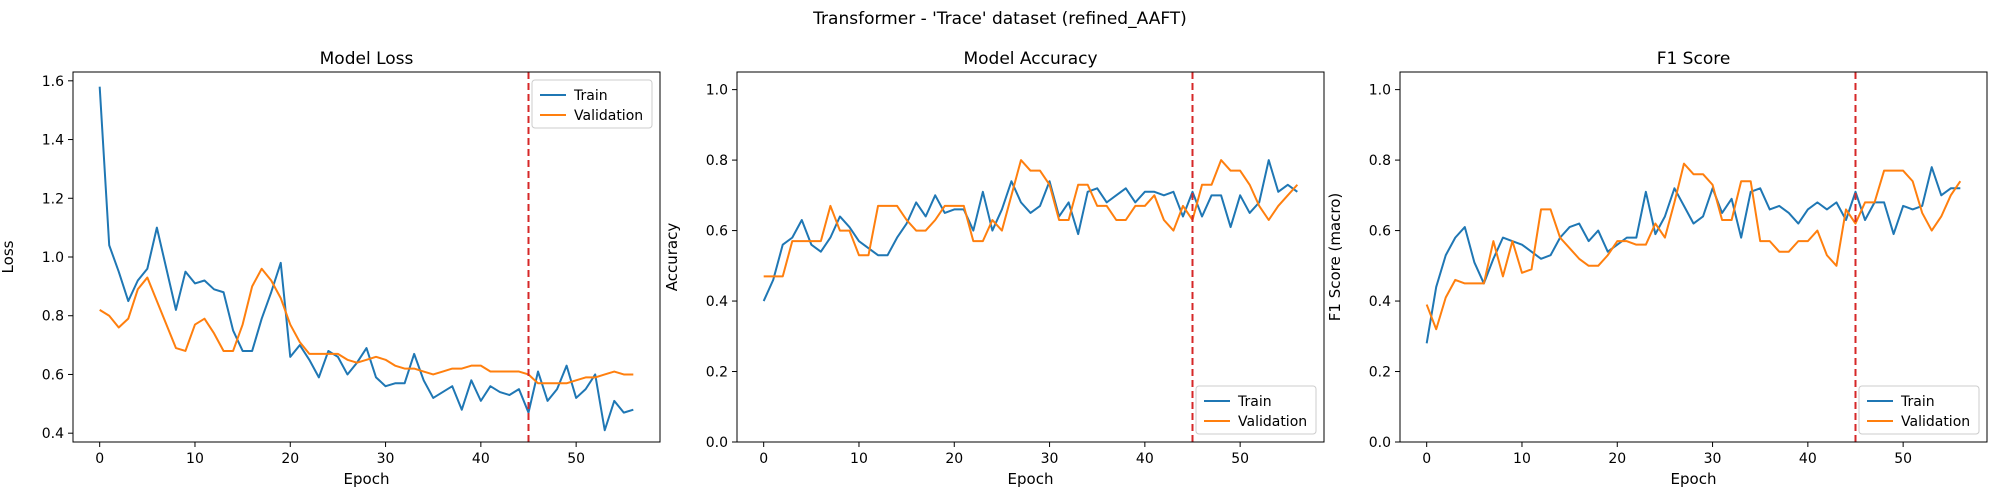 Image resolution: width=2000 pixels, height=500 pixels. Describe the element at coordinates (1030, 59) in the screenshot. I see `chart-title: Model Accuracy` at that location.